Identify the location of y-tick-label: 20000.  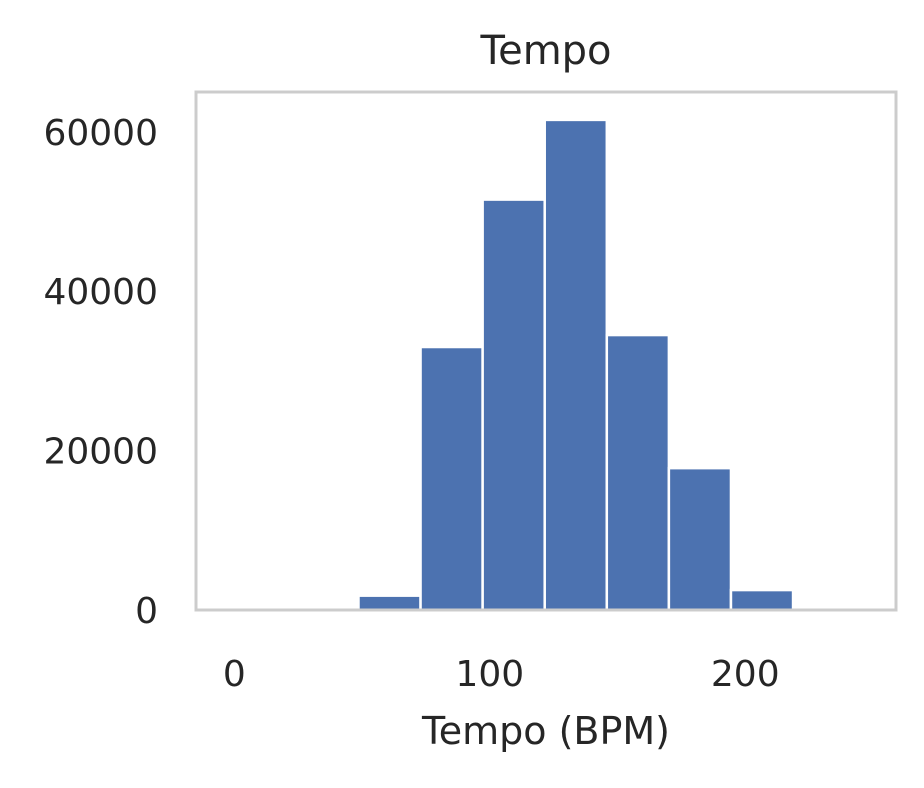
(100, 452).